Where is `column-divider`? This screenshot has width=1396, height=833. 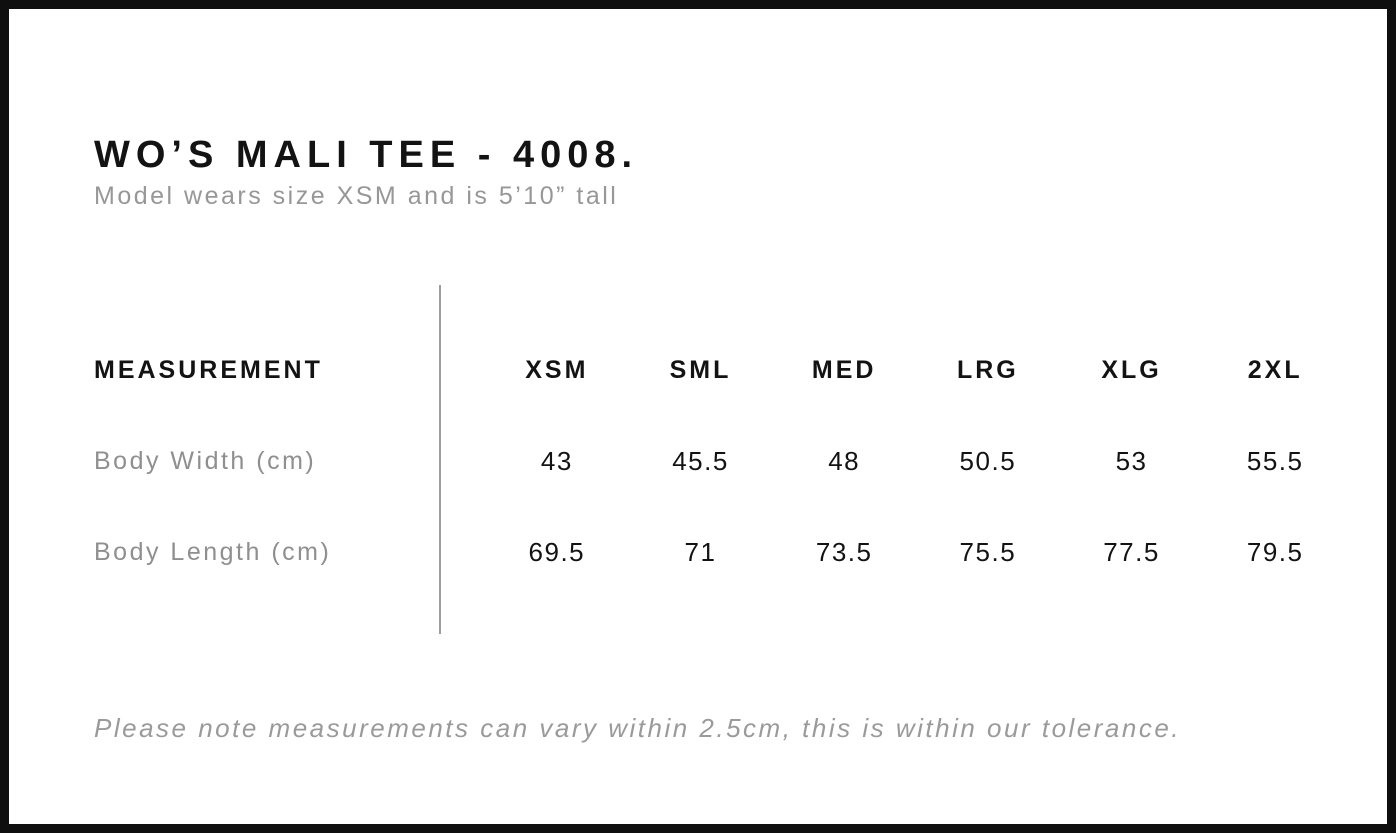
column-divider is located at coordinates (440, 459).